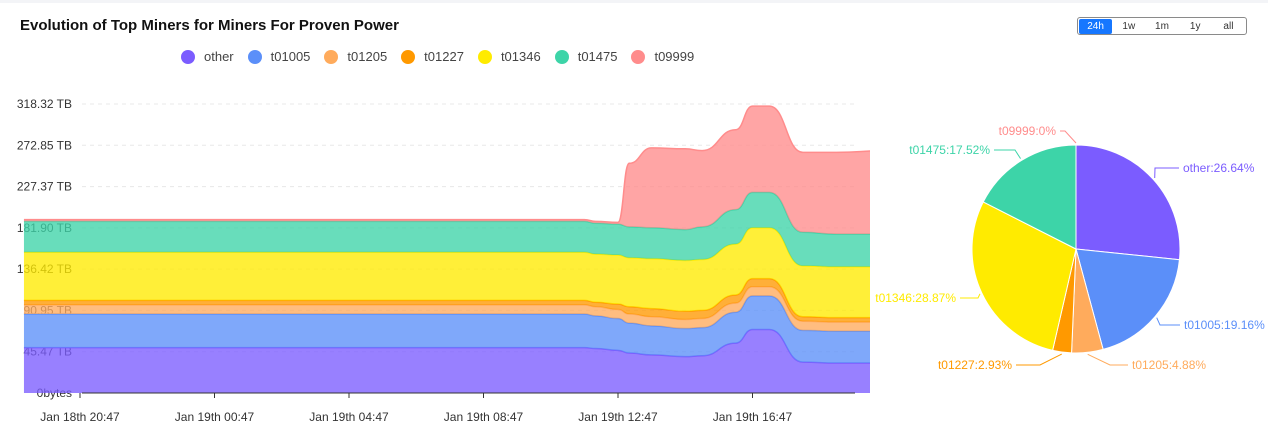 The image size is (1268, 447). I want to click on legend-item-other: other, so click(207, 56).